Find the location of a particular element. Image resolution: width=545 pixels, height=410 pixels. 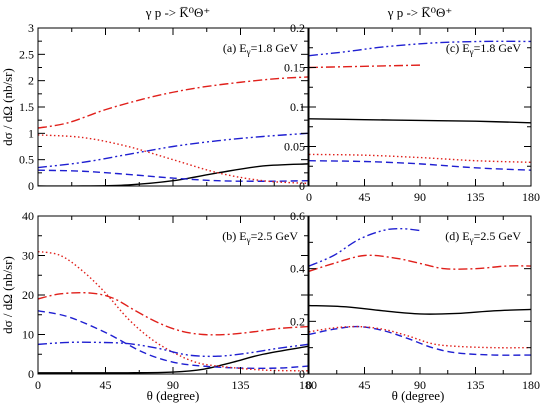

x-axis-label-right: θ (degree) is located at coordinates (418, 395).